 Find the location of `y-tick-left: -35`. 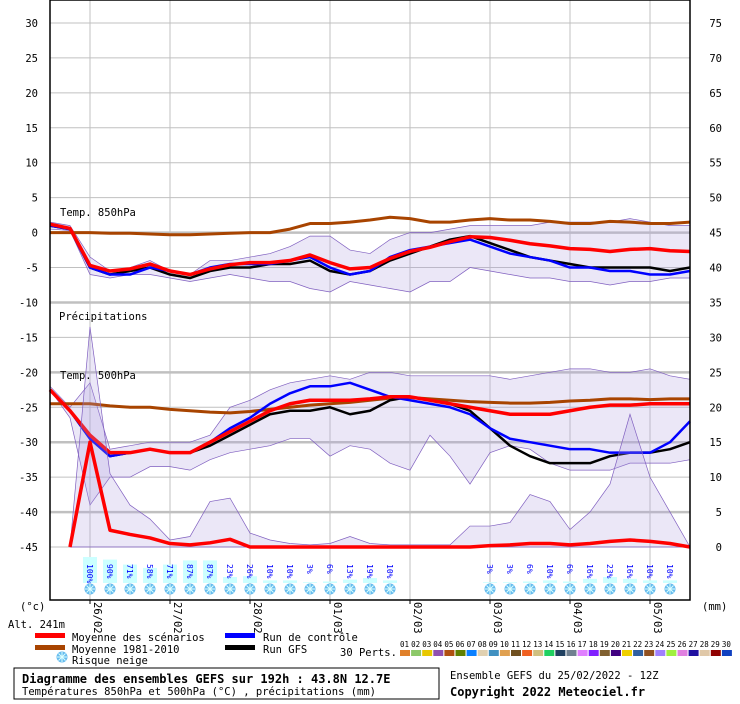

y-tick-left: -35 is located at coordinates (28, 478).